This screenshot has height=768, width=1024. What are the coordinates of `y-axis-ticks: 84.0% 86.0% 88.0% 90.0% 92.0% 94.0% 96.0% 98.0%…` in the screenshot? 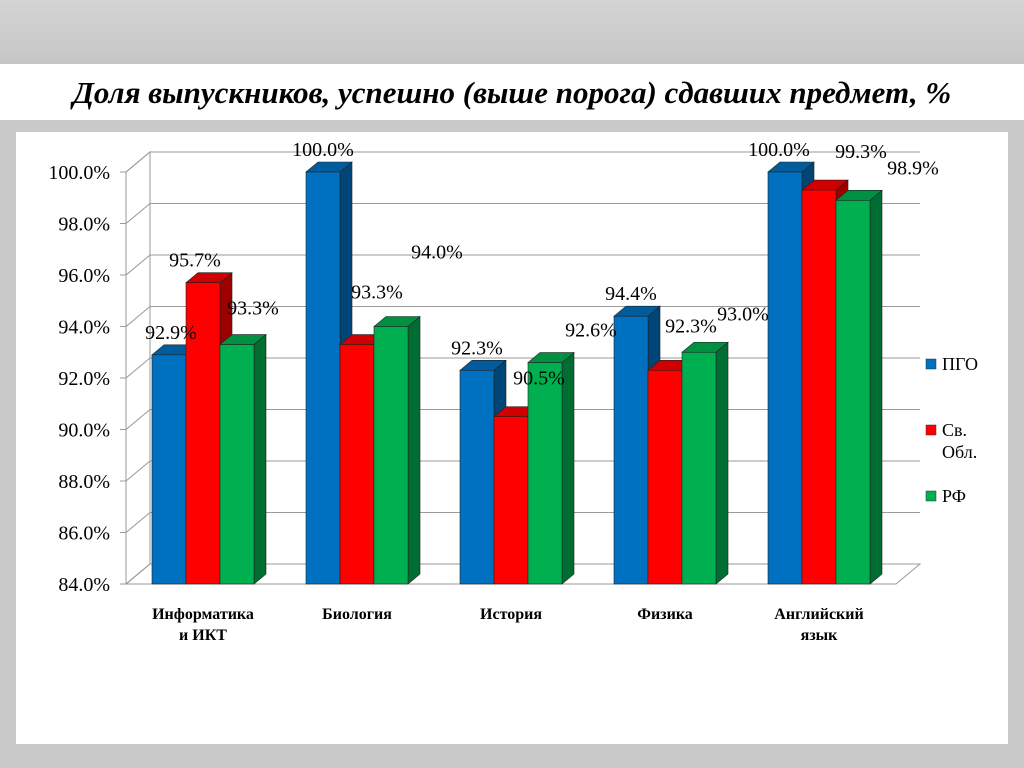 It's located at (79, 379).